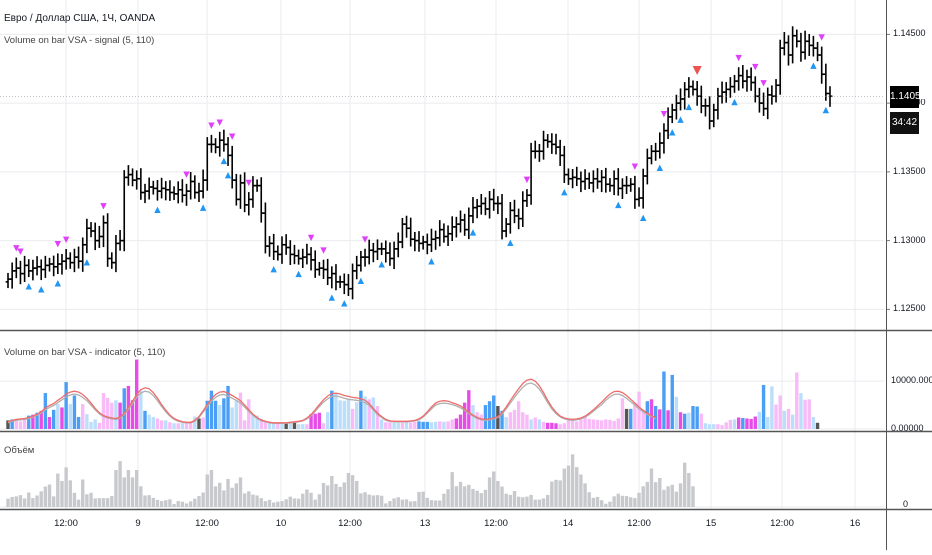 The height and width of the screenshot is (555, 932). What do you see at coordinates (138, 523) in the screenshot?
I see `time-tick-label: 9` at bounding box center [138, 523].